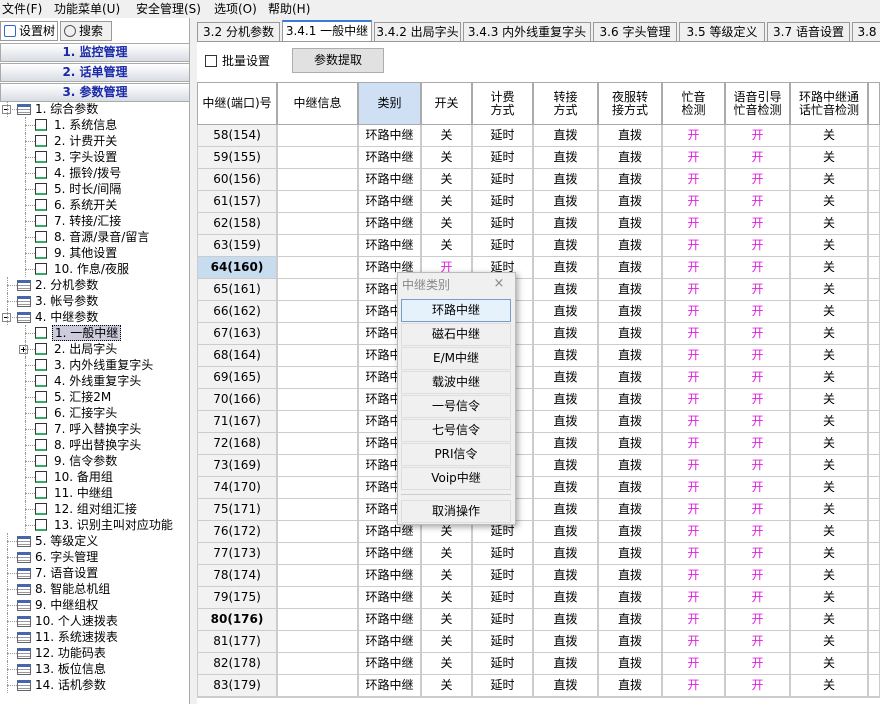 Image resolution: width=880 pixels, height=704 pixels. What do you see at coordinates (237, 576) in the screenshot?
I see `table-cell: 78(174)` at bounding box center [237, 576].